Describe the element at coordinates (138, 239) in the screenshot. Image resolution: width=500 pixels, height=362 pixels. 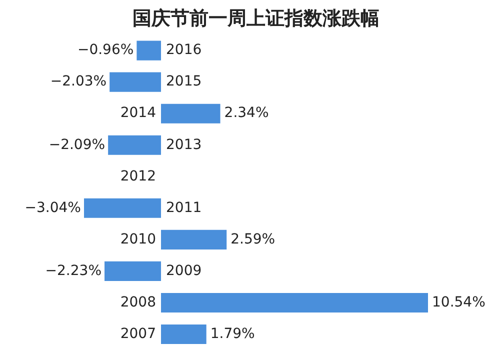
I see `y-tick-label: 2010` at that location.